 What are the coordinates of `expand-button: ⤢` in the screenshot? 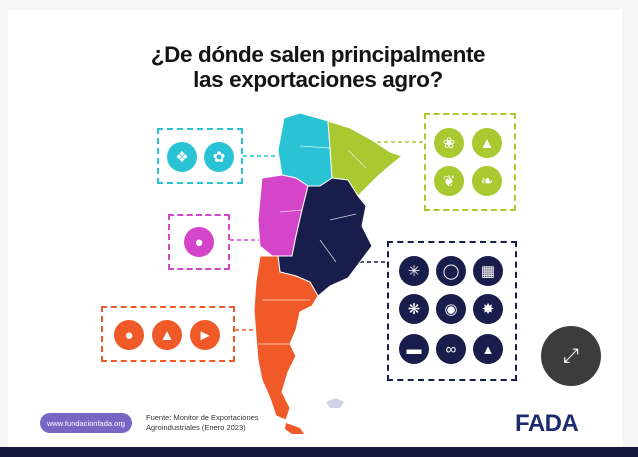 It's located at (571, 356).